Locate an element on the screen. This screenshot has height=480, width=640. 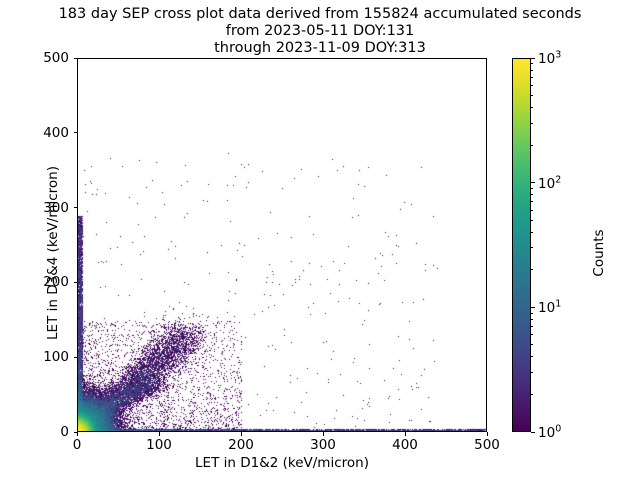
title-line-2: from 2023-05-11 DOY:131 is located at coordinates (320, 31).